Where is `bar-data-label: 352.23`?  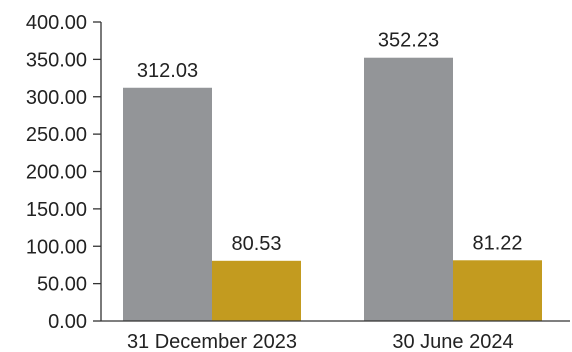 bar-data-label: 352.23 is located at coordinates (408, 41).